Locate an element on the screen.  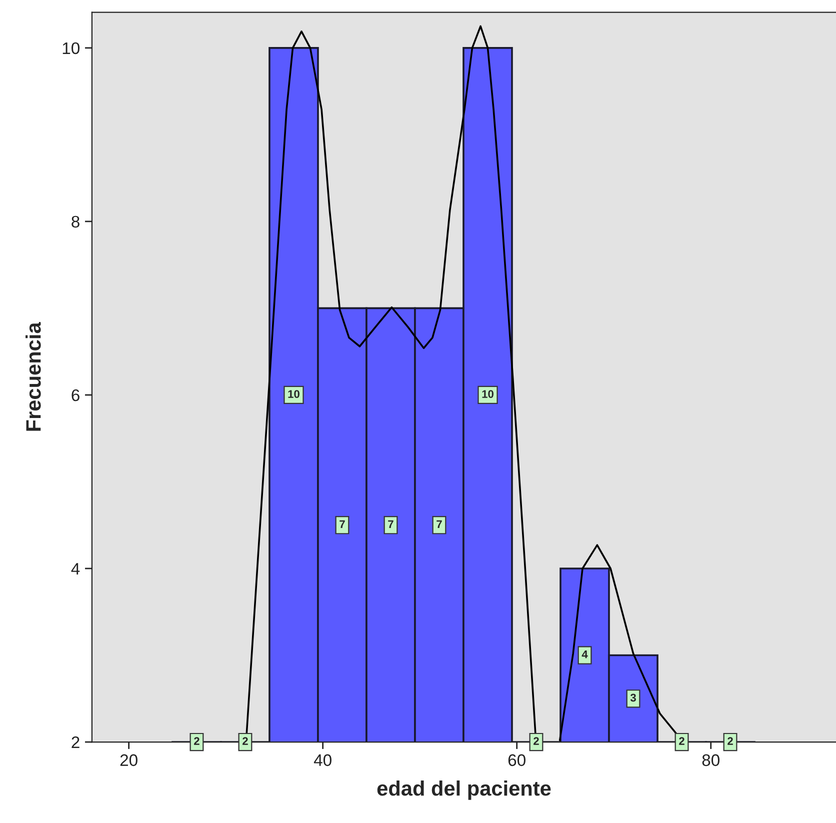
y-axis-title: Frecuencia is located at coordinates (33, 376).